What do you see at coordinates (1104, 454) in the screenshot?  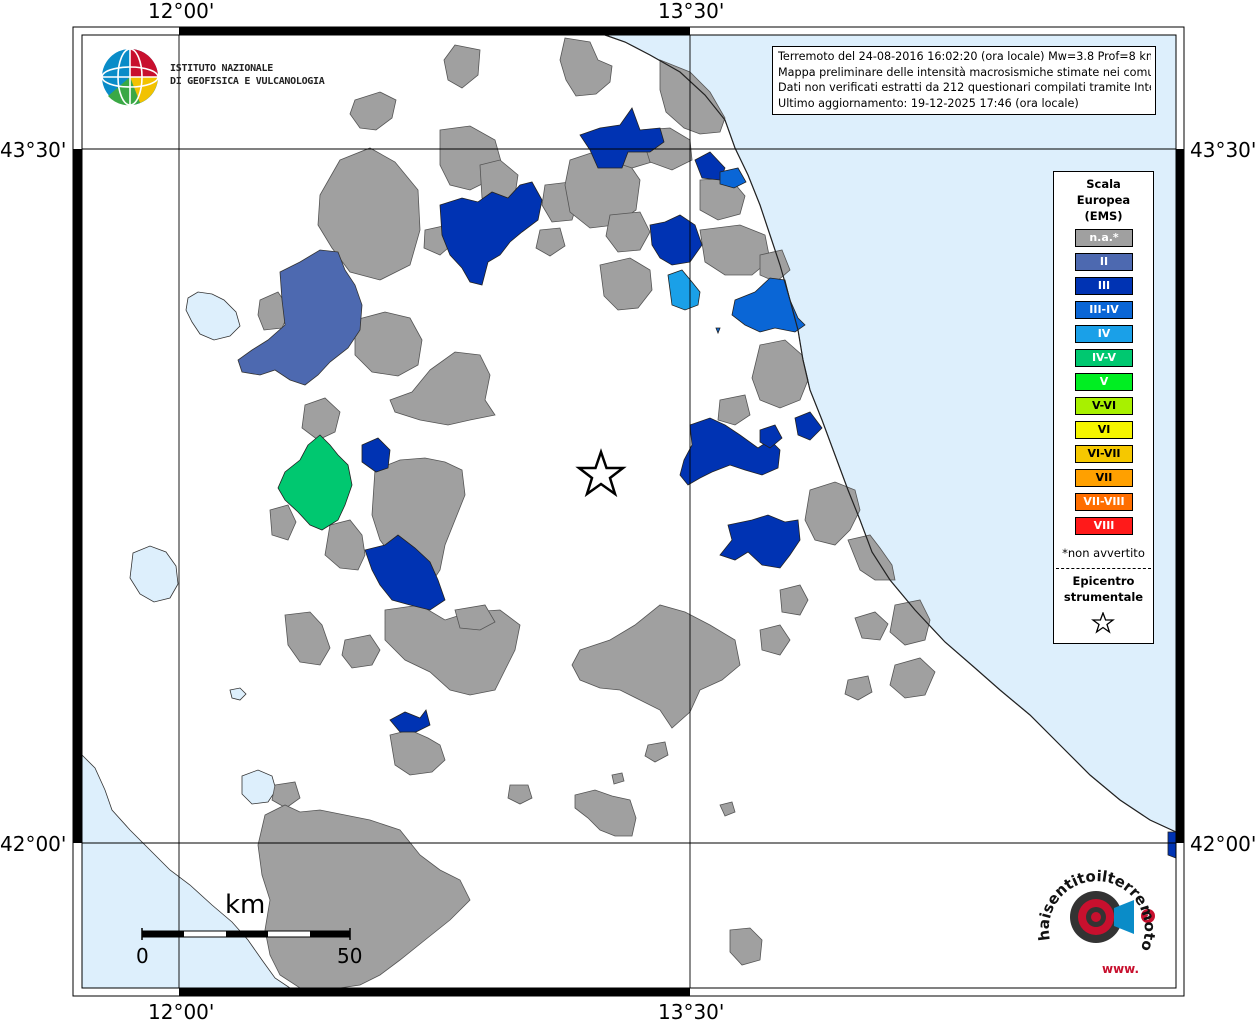 I see `legend-swatch-vi-vii: VI-VII` at bounding box center [1104, 454].